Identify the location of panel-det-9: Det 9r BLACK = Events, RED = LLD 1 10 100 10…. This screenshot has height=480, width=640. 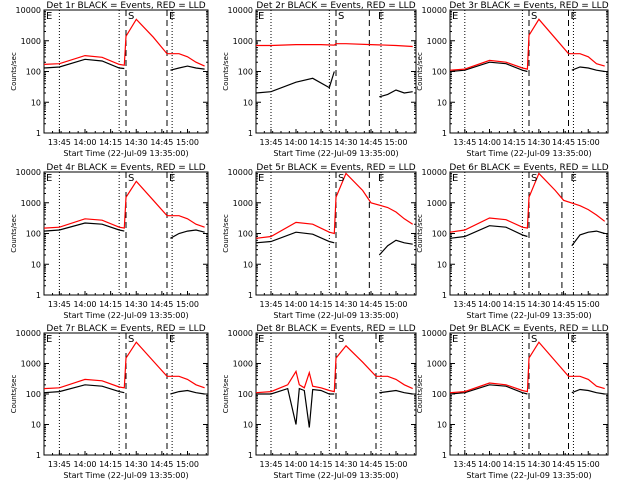
(512, 402).